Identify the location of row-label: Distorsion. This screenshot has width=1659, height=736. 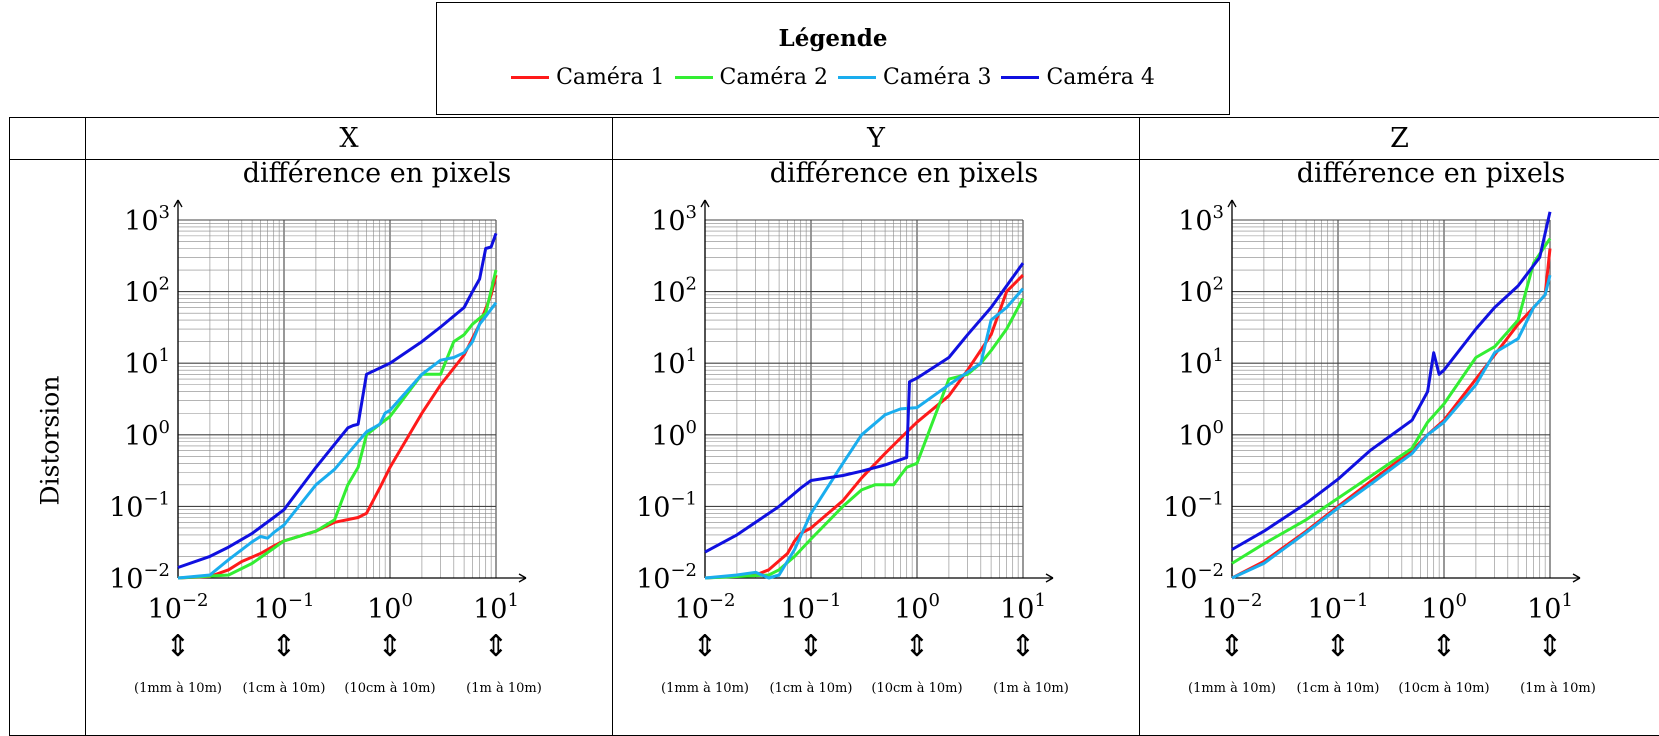
(50, 440).